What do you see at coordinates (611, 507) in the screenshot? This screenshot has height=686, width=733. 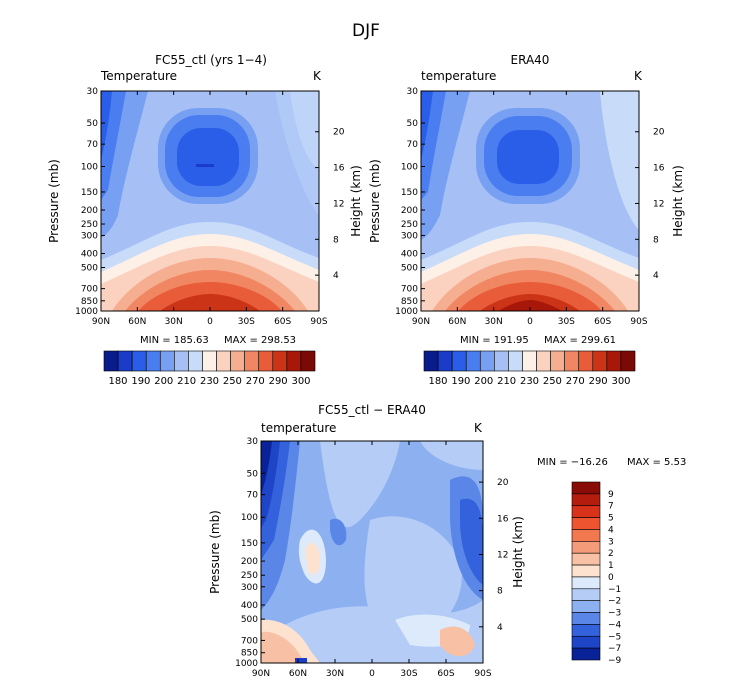 I see `colorbar-label: 7` at bounding box center [611, 507].